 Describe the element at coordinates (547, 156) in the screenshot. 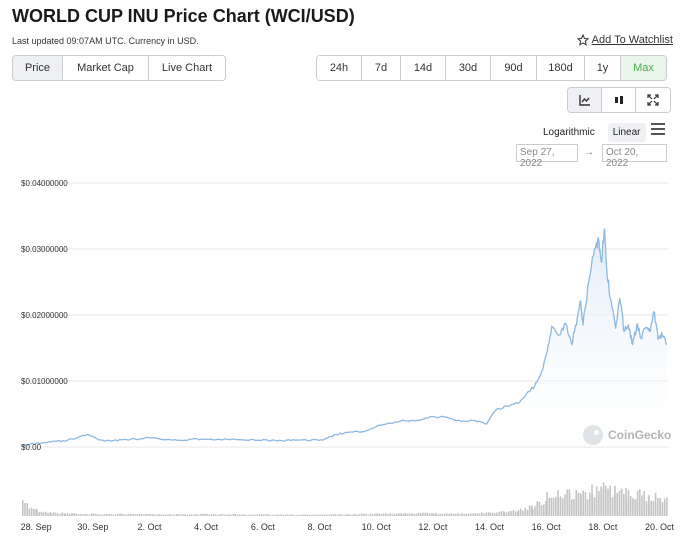

I see `date-from-input: Sep 27, 2022` at that location.